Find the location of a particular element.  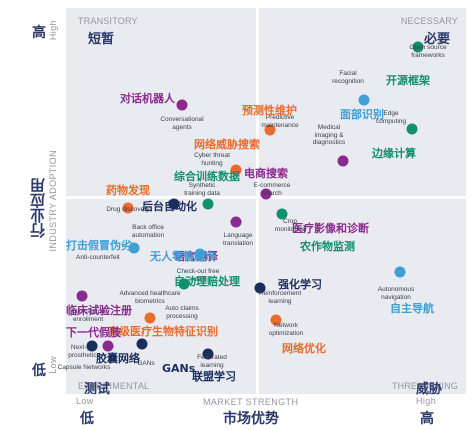

item-label-en-22: Next-gen prosthetics is located at coordinates (84, 351).